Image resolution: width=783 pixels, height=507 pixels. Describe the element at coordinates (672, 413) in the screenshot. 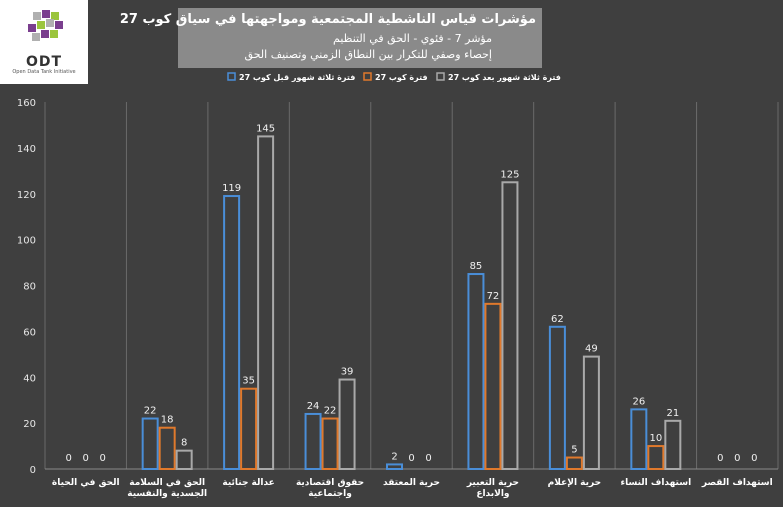

I see `data-label: 21` at that location.